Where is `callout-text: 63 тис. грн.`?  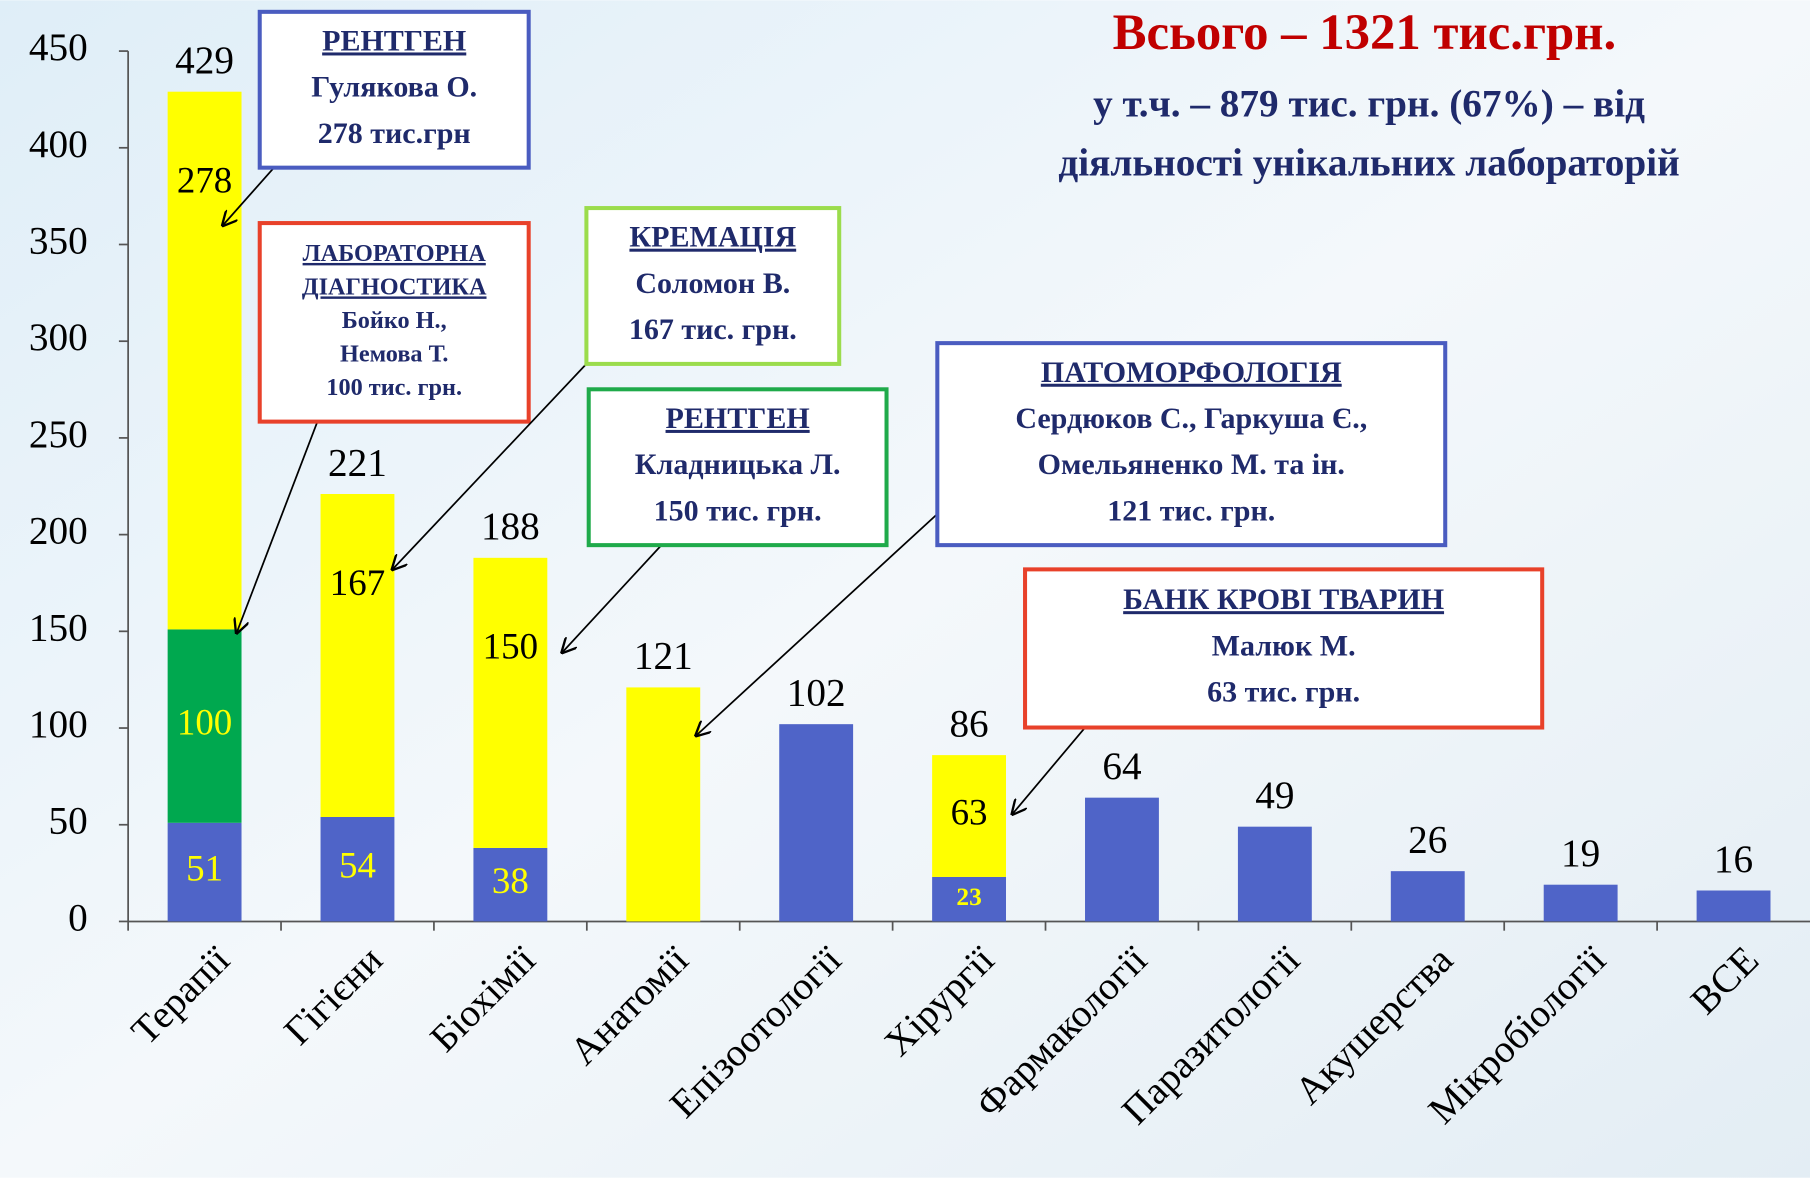
callout-text: 63 тис. грн. is located at coordinates (1283, 692).